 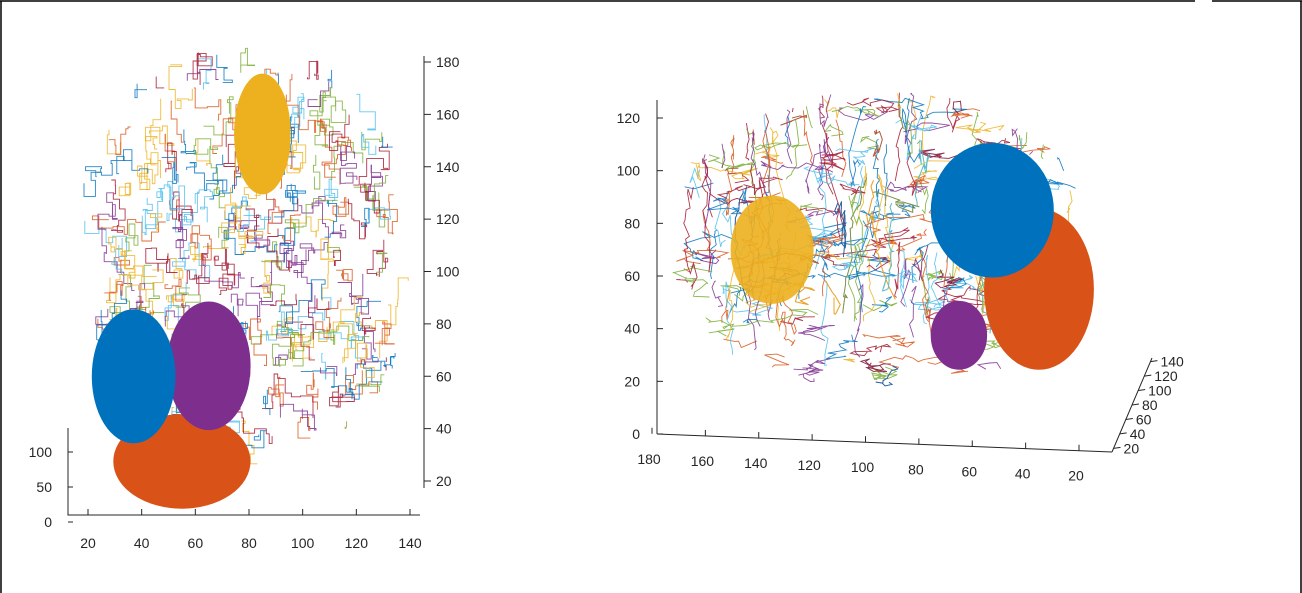 I want to click on purple-region, so click(x=959, y=335).